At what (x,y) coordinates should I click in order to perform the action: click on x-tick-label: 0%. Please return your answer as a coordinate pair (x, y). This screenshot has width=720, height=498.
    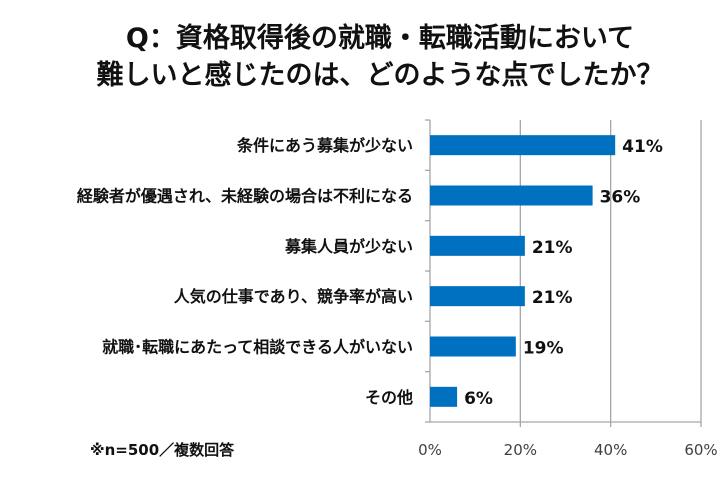
    Looking at the image, I should click on (430, 450).